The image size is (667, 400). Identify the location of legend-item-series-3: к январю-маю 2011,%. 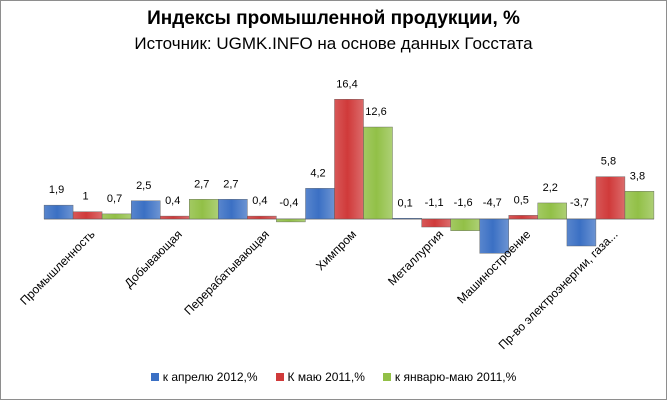
(449, 377).